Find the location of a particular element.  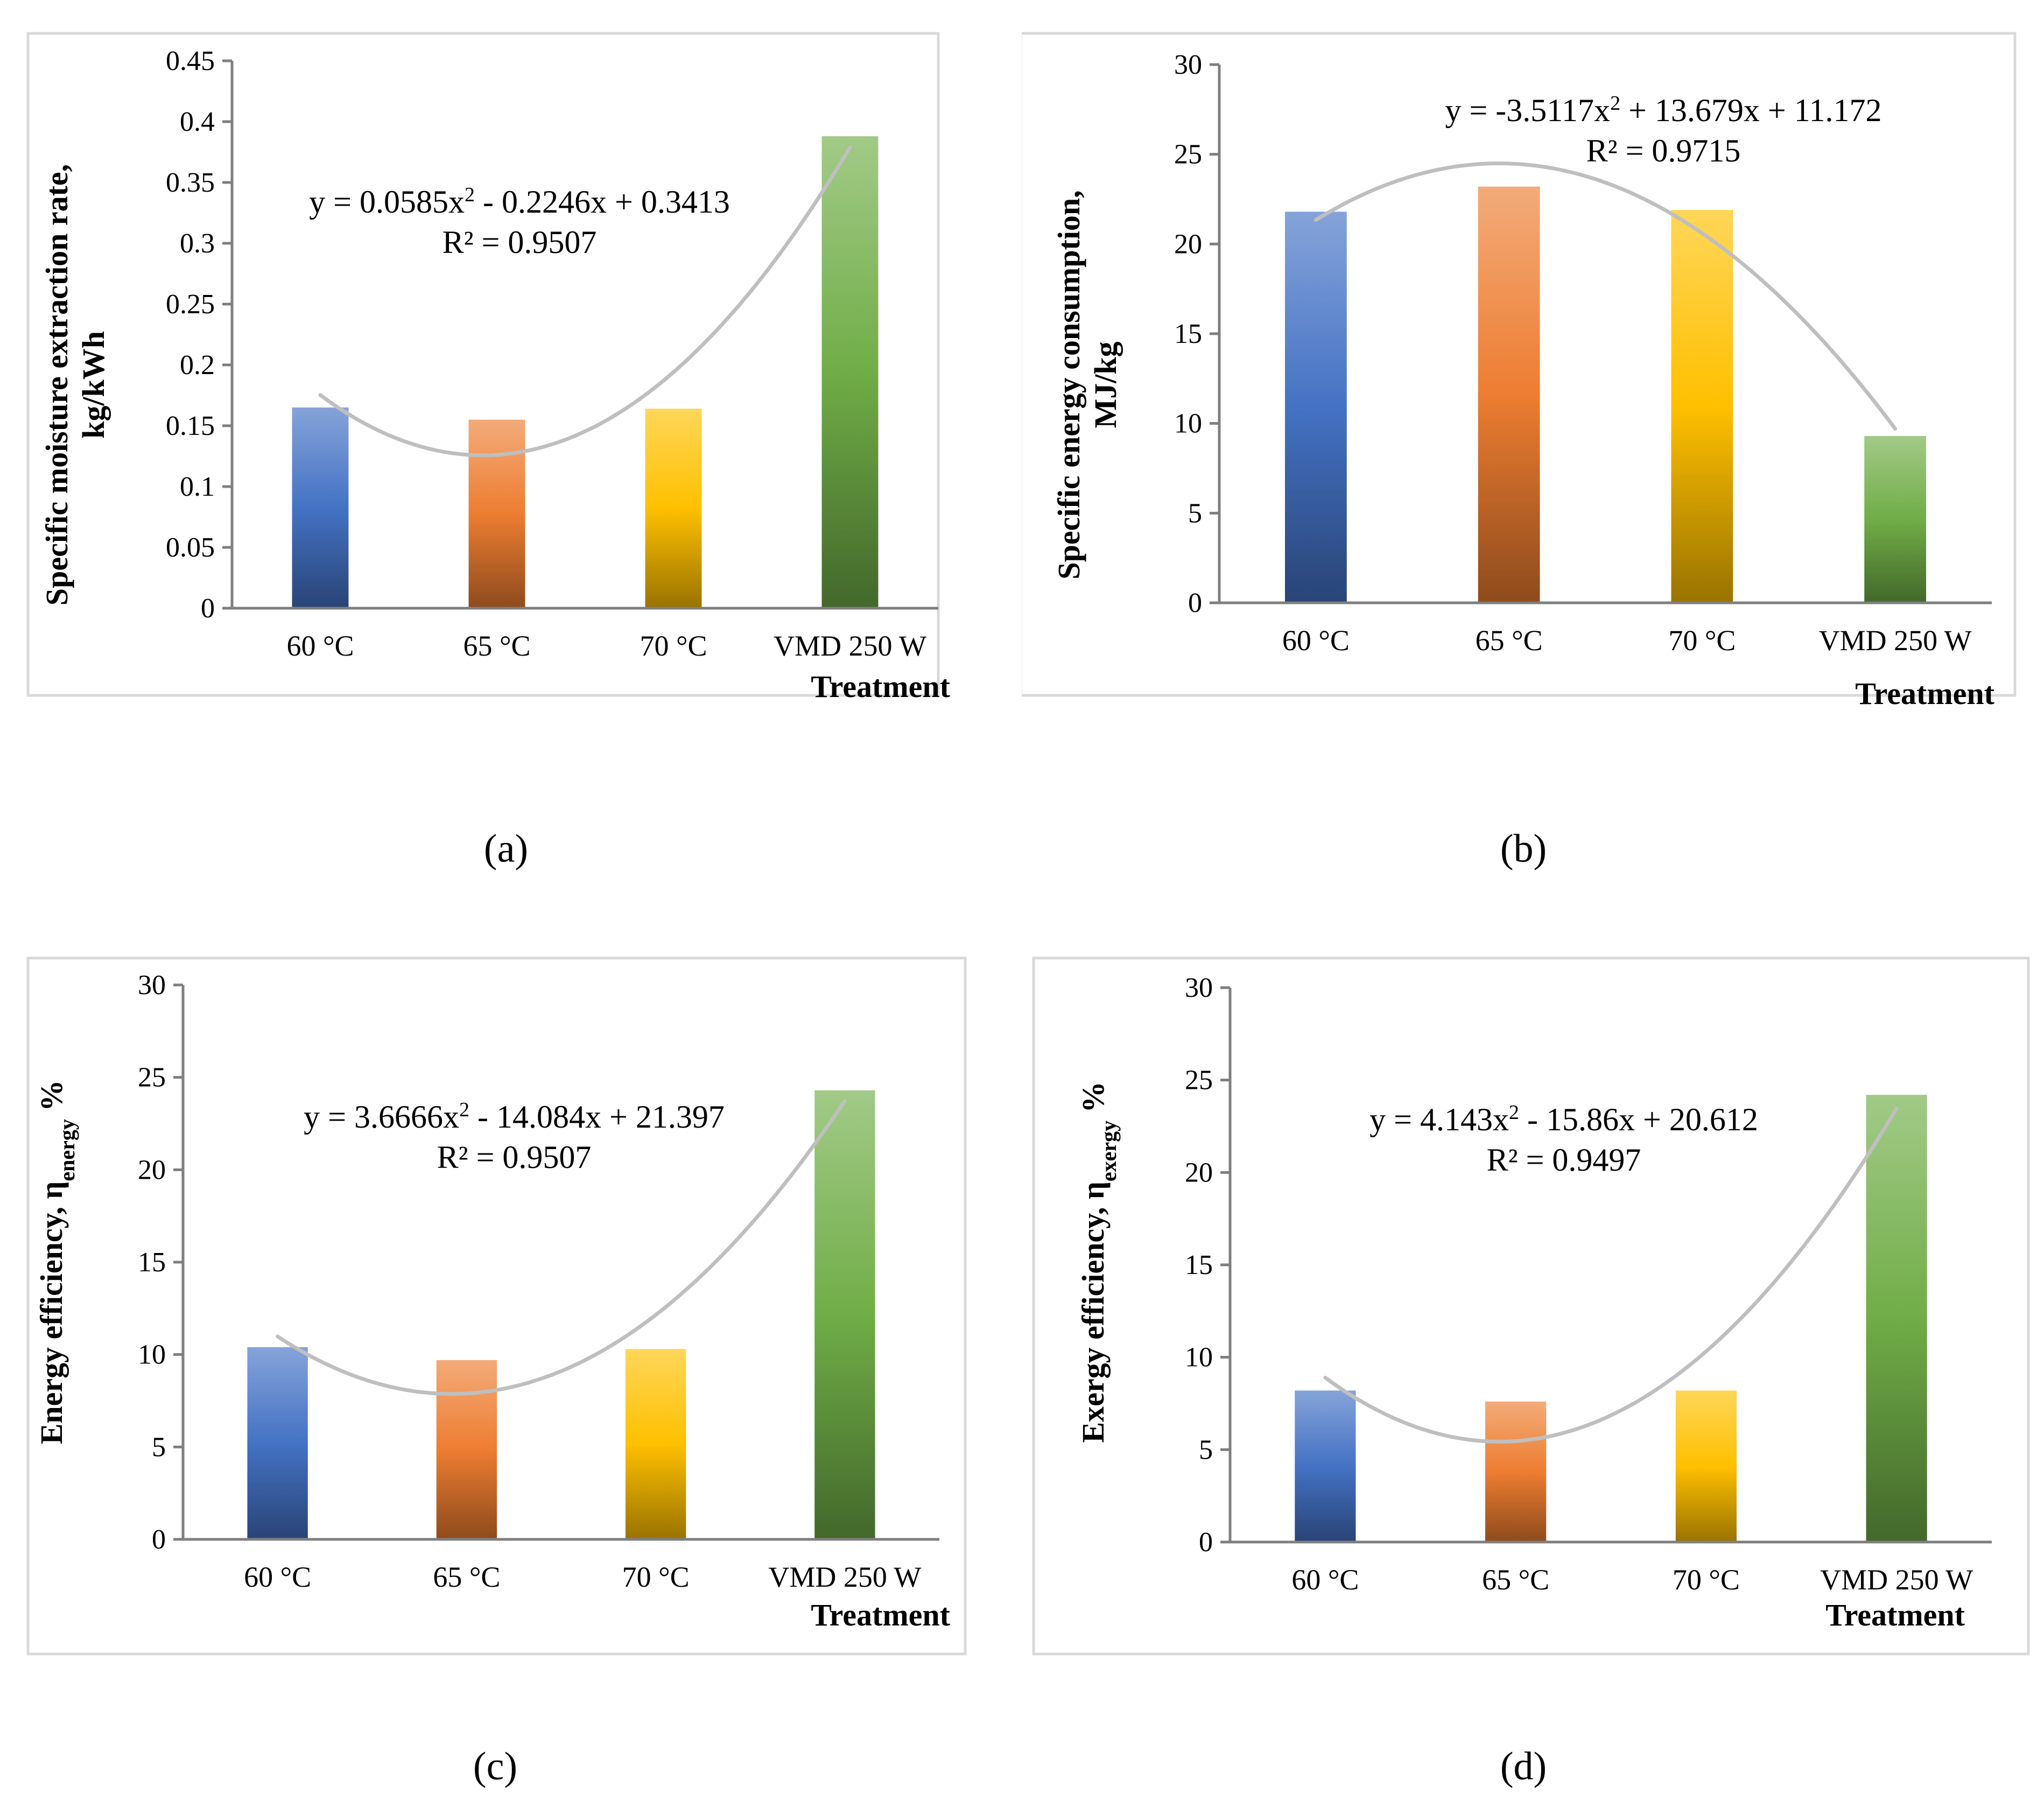

y-axis-title: Specific energy consumption, MJ/kg is located at coordinates (1087, 385).